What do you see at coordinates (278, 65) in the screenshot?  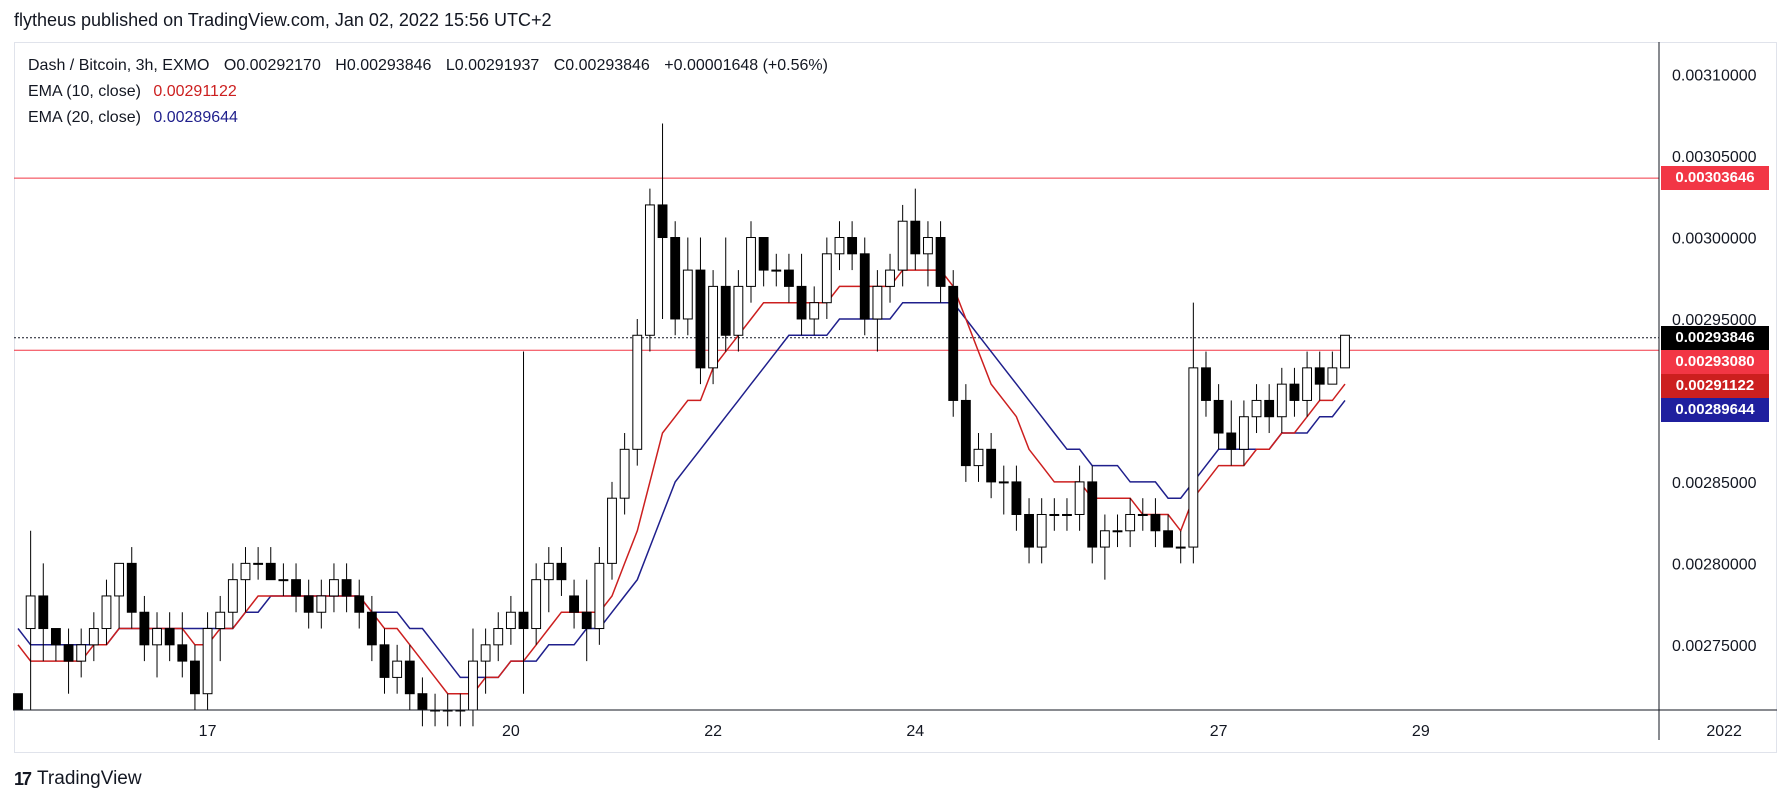 I see `open-value: 0.00292170` at bounding box center [278, 65].